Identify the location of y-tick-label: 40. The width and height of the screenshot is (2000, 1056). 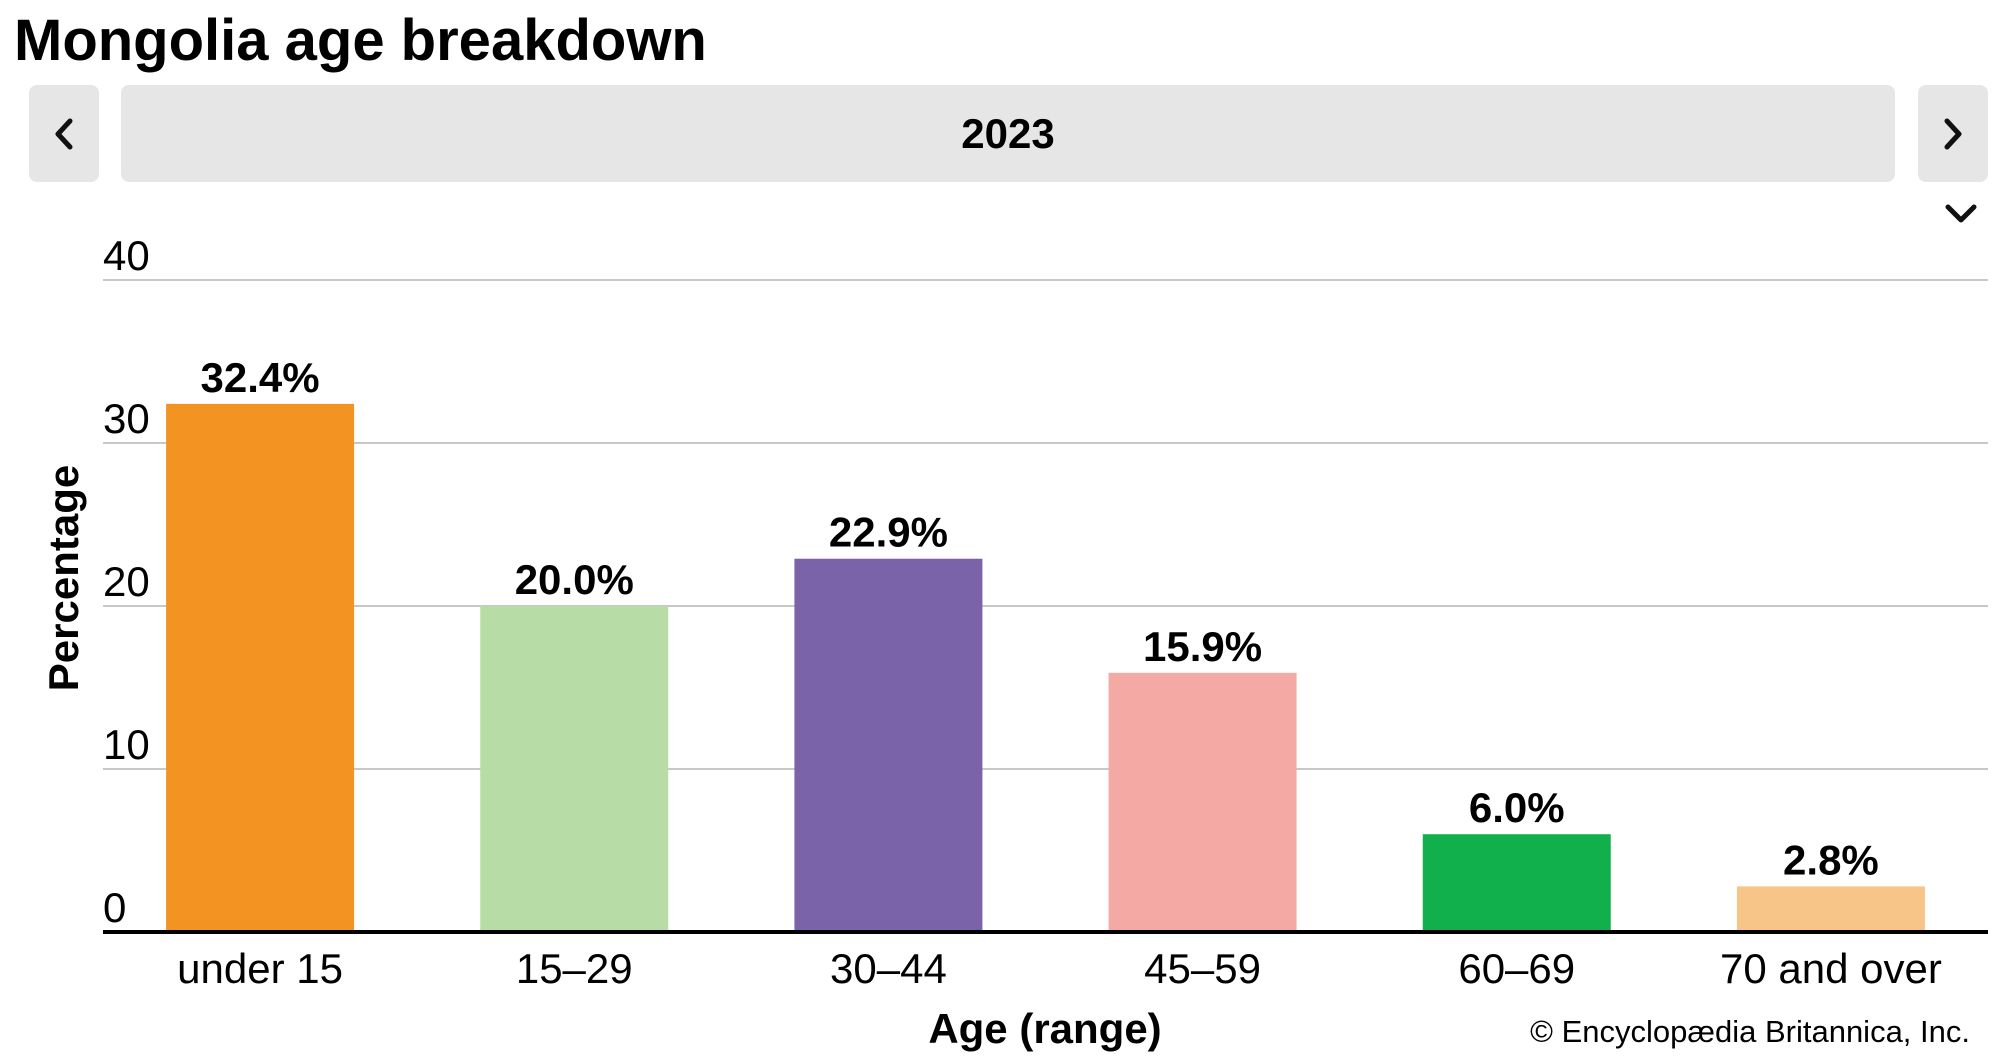
(126, 255).